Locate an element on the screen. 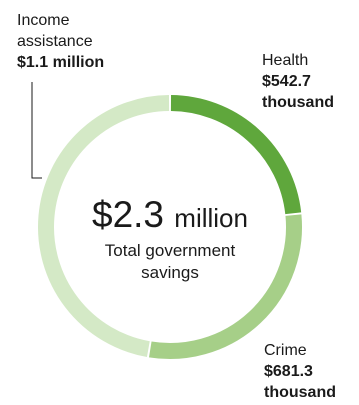 This screenshot has width=359, height=405. income-name-line-2: assistance is located at coordinates (55, 41).